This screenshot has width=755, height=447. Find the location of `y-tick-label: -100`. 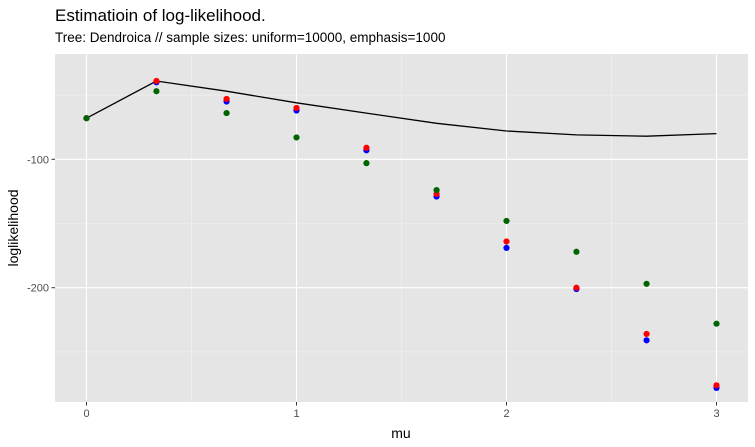

y-tick-label: -100 is located at coordinates (38, 160).